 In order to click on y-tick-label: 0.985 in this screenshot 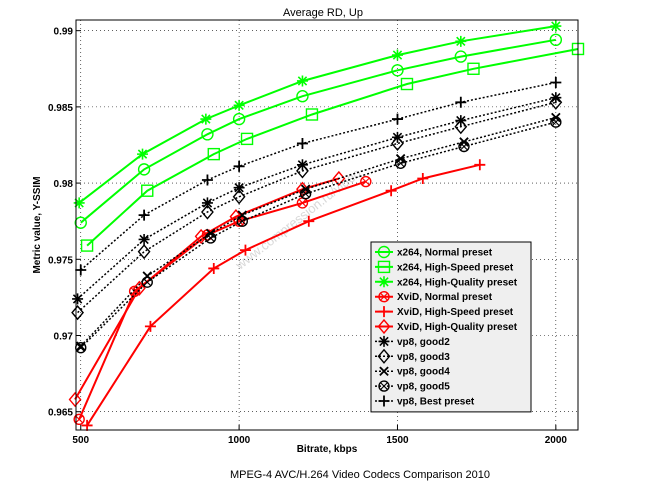, I will do `click(60, 108)`.